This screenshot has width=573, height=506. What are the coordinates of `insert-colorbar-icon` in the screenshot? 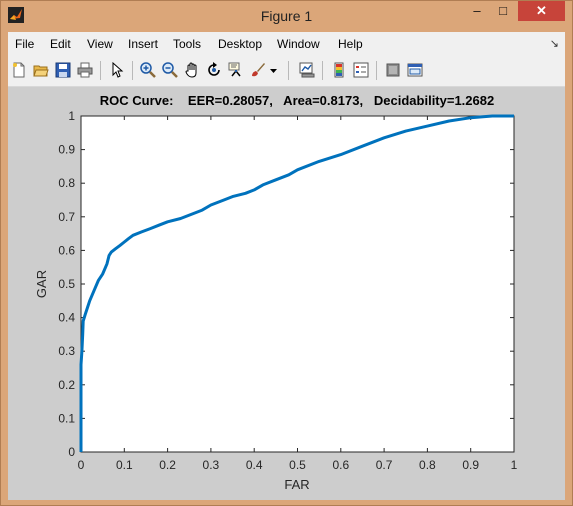 It's located at (339, 70).